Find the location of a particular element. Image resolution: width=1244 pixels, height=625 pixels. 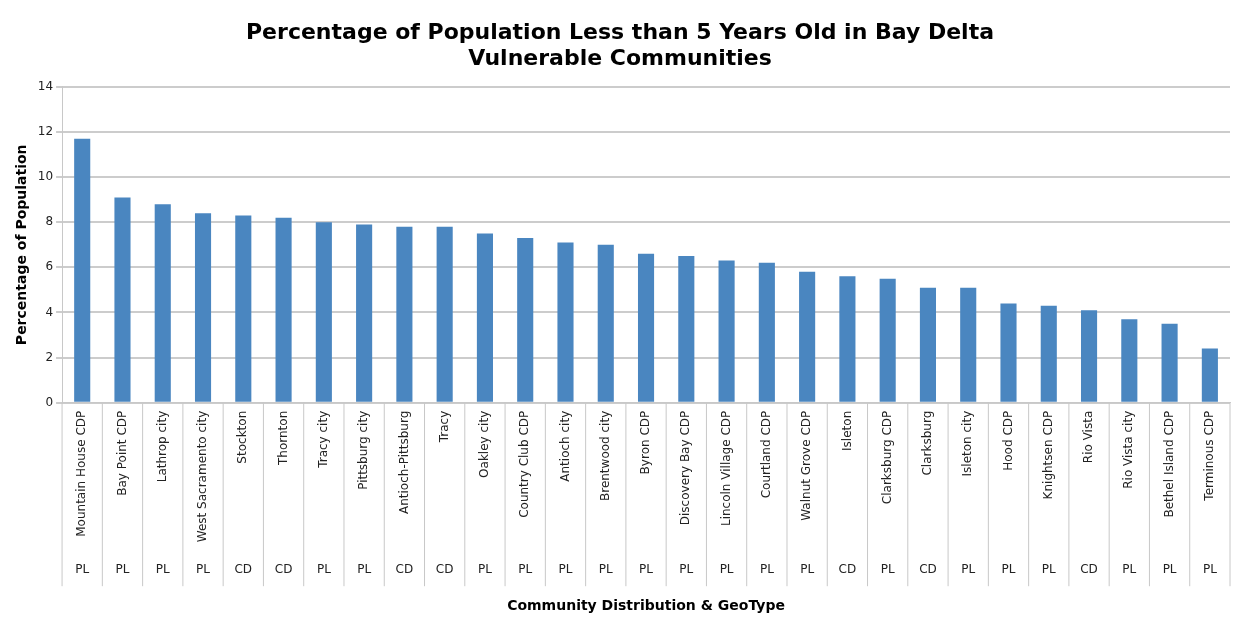

x-tick-label: Terminous CDP is located at coordinates (1208, 456).